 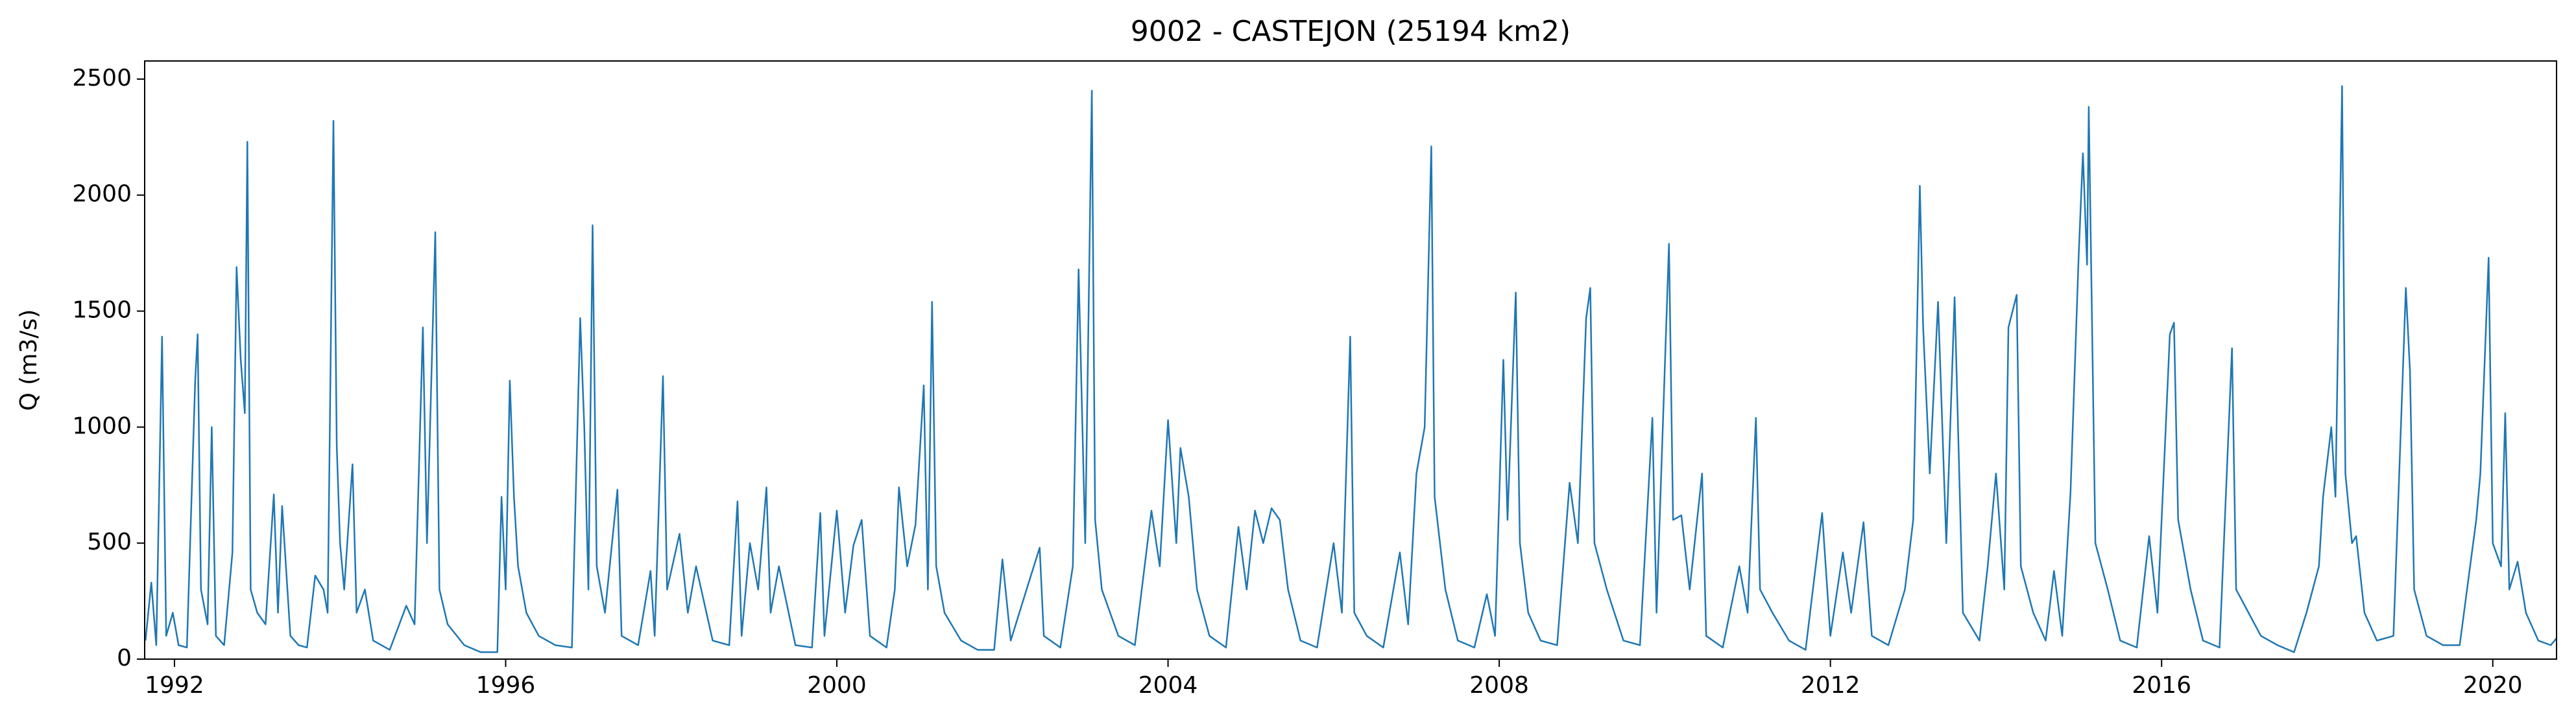 I want to click on y-tick-label: 1000, so click(x=102, y=426).